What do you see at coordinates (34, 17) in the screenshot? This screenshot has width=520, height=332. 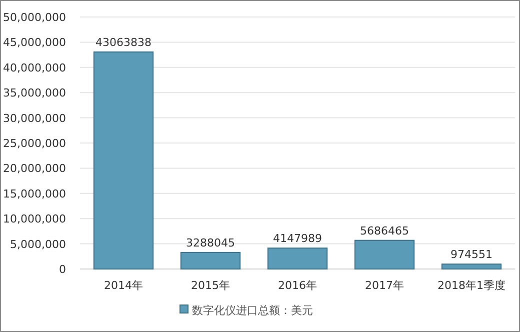 I see `y-tick-label: 50,000,000` at bounding box center [34, 17].